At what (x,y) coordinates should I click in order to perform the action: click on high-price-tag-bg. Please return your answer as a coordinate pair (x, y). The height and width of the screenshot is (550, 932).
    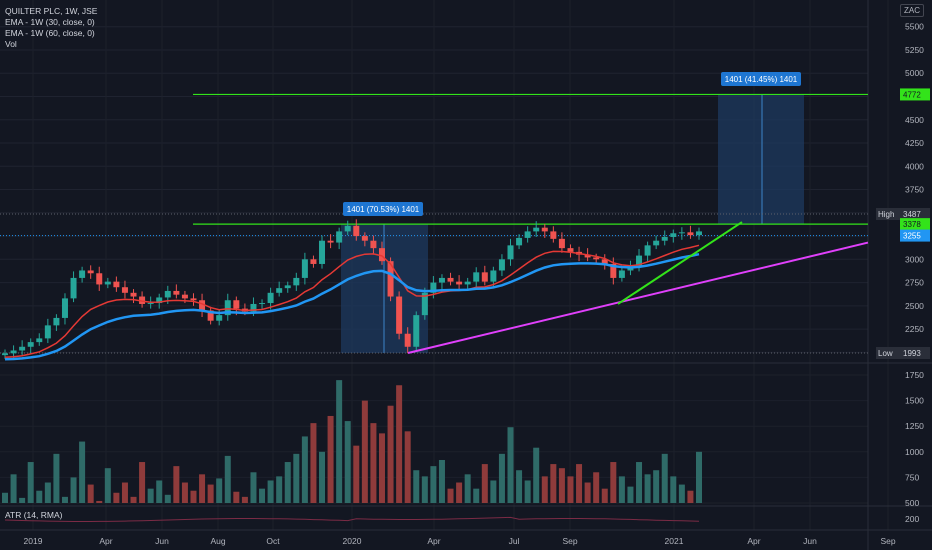
    Looking at the image, I should click on (915, 214).